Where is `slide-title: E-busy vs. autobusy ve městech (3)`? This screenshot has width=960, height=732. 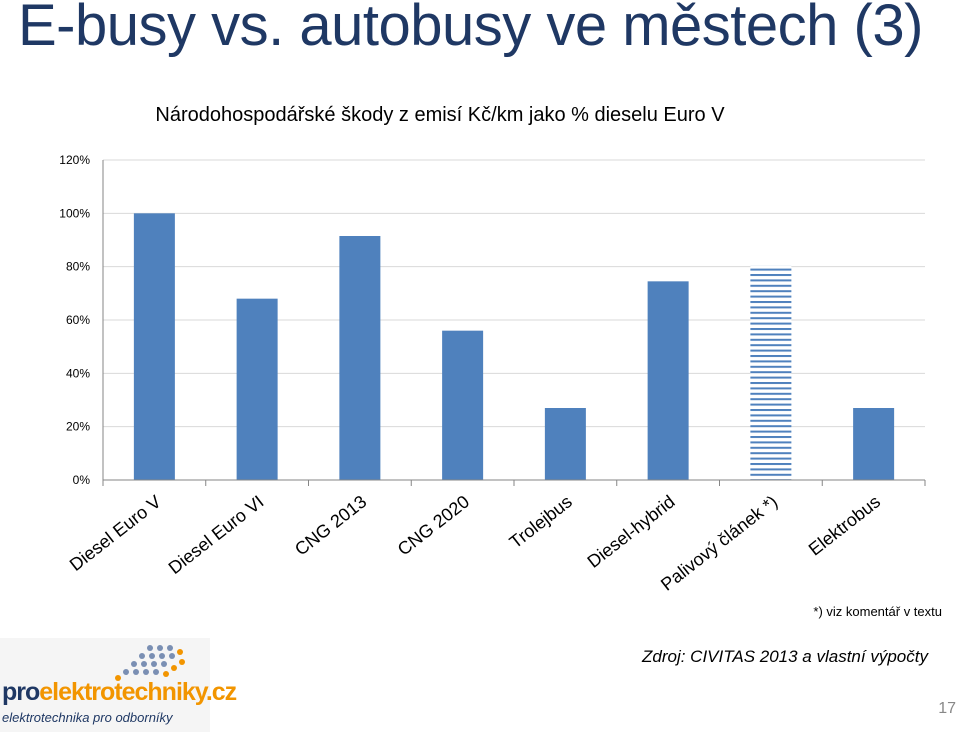 slide-title: E-busy vs. autobusy ve městech (3) is located at coordinates (470, 29).